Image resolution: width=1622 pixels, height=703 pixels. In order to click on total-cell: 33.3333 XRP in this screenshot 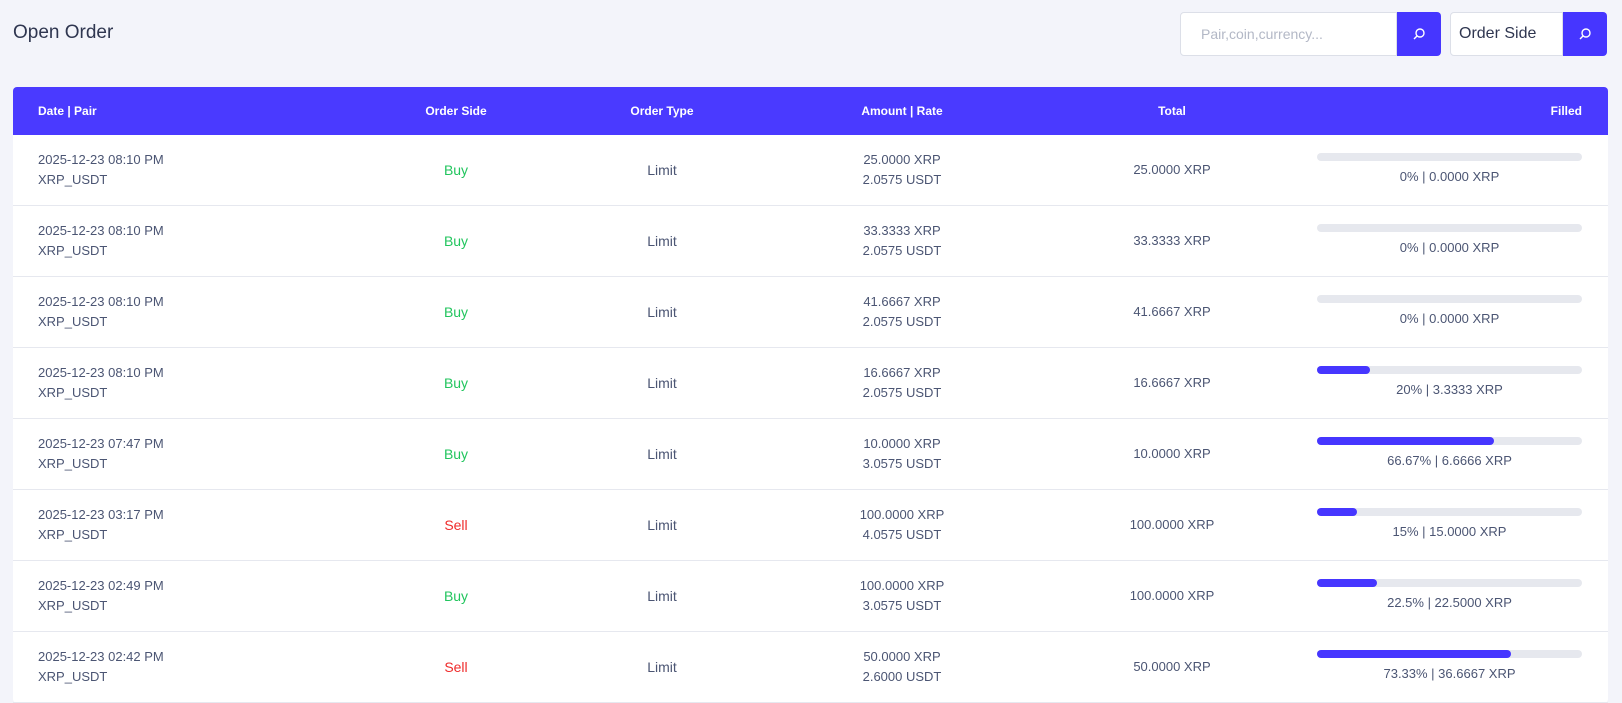, I will do `click(1172, 241)`.